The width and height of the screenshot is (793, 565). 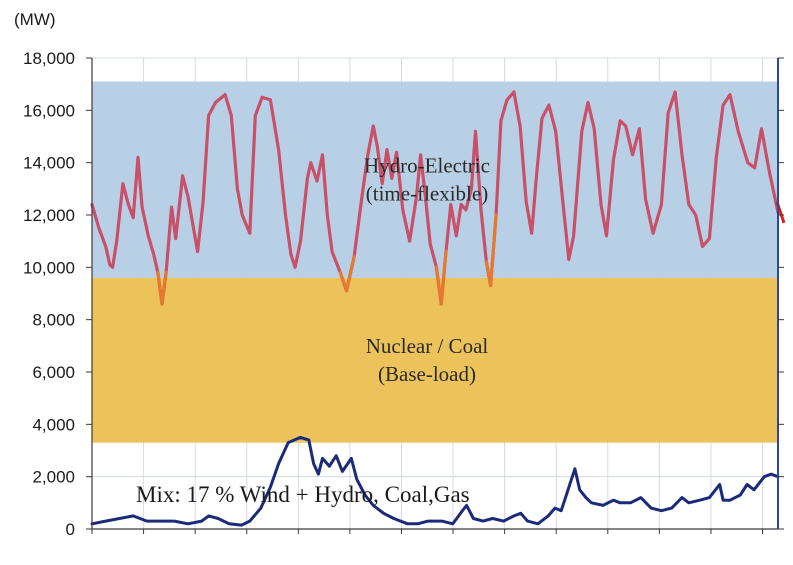 I want to click on band-label-hydro: Hydro-Electric, so click(x=427, y=166).